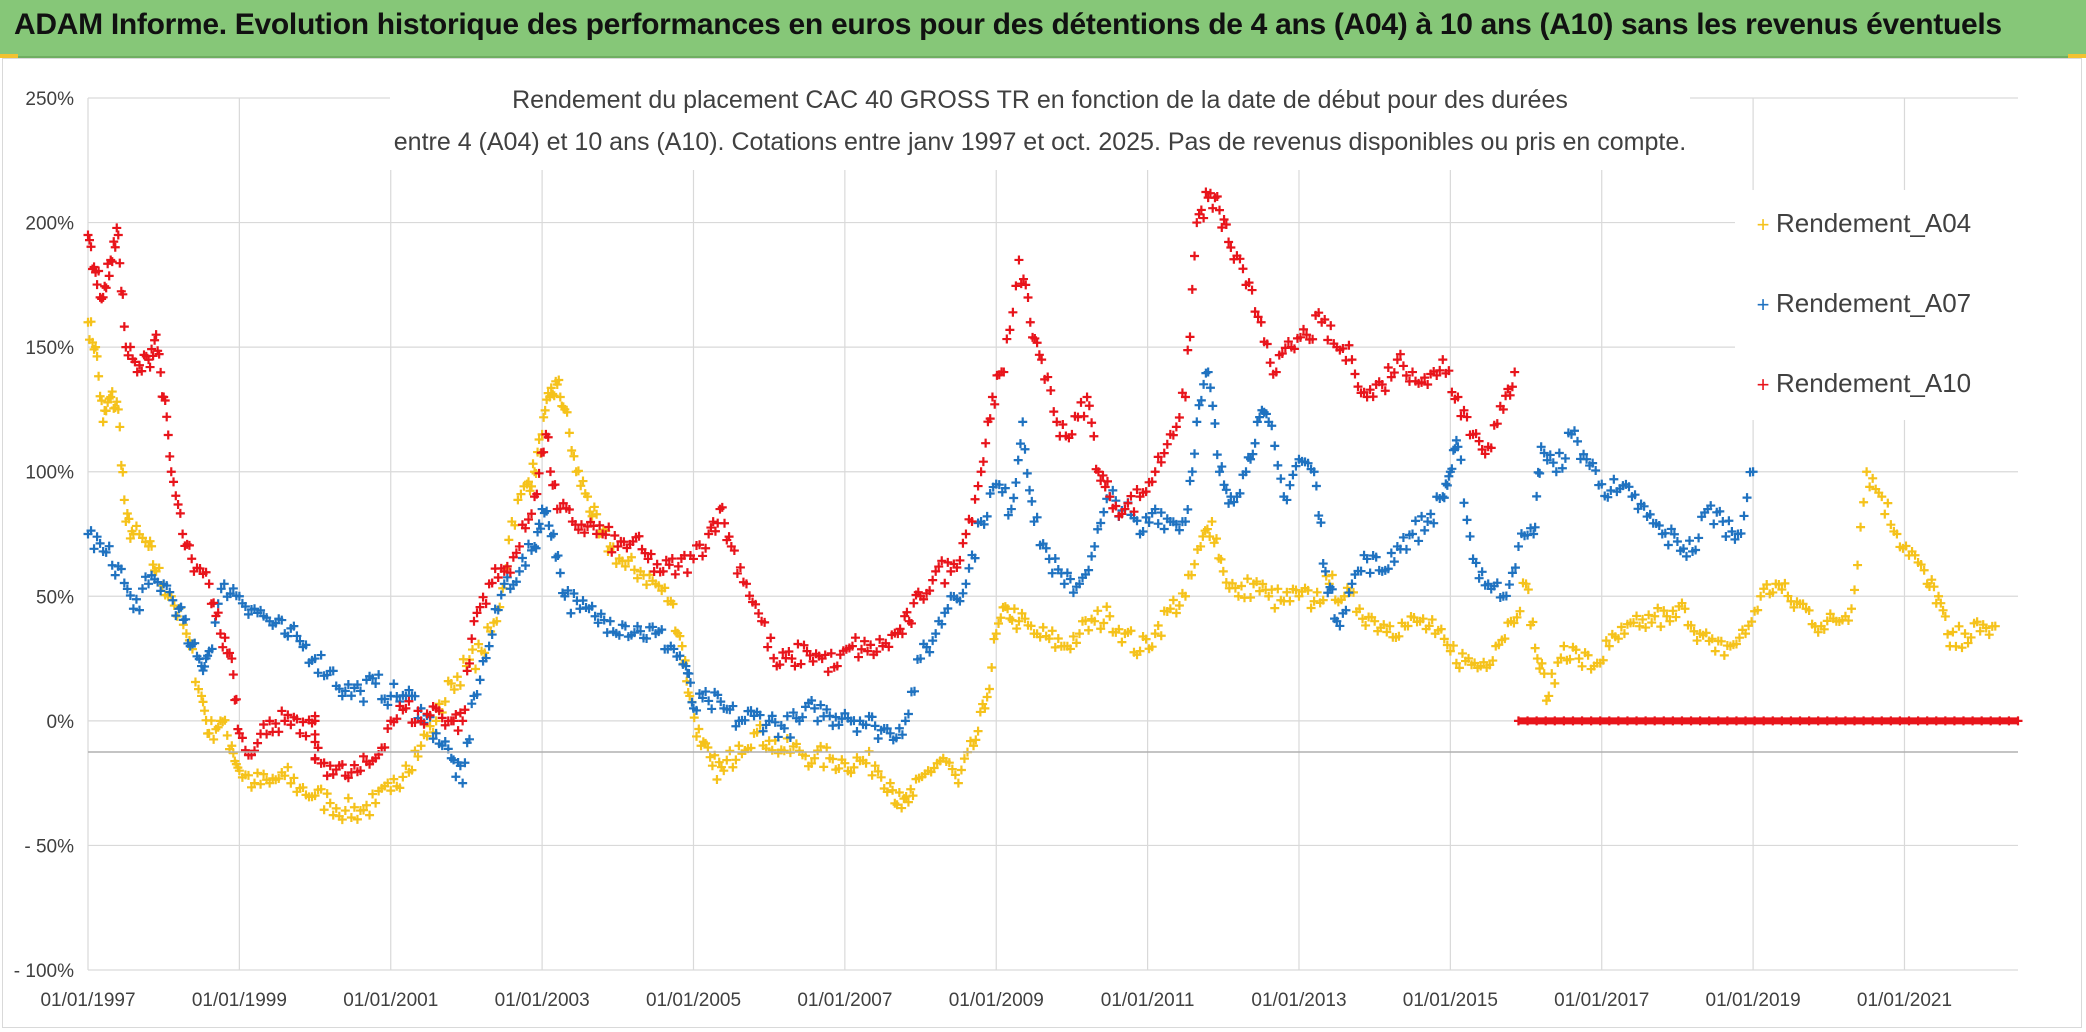 This screenshot has height=1032, width=2086. I want to click on x-tick-label: 01/01/2011, so click(1148, 1000).